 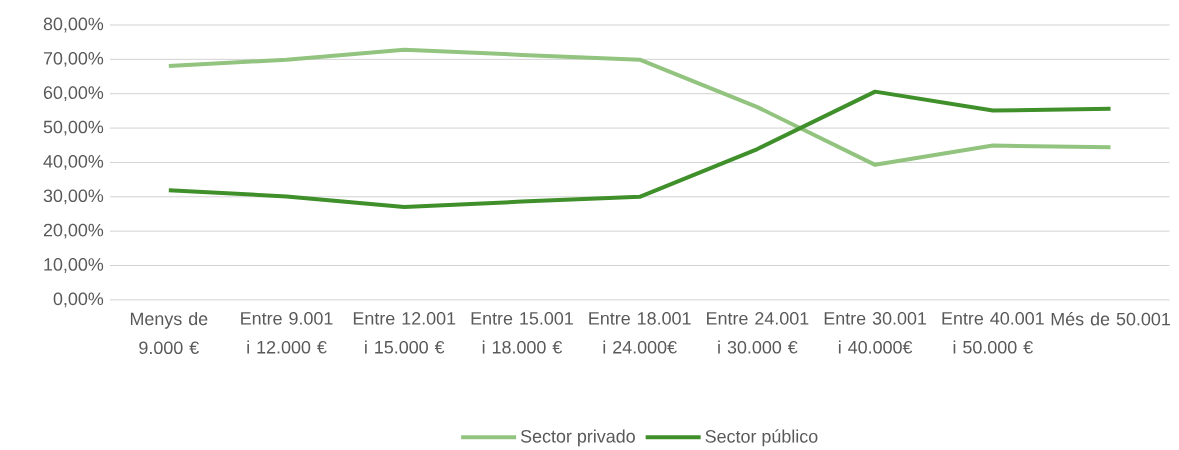 I want to click on y-tick-label: 30,00%, so click(x=73, y=197).